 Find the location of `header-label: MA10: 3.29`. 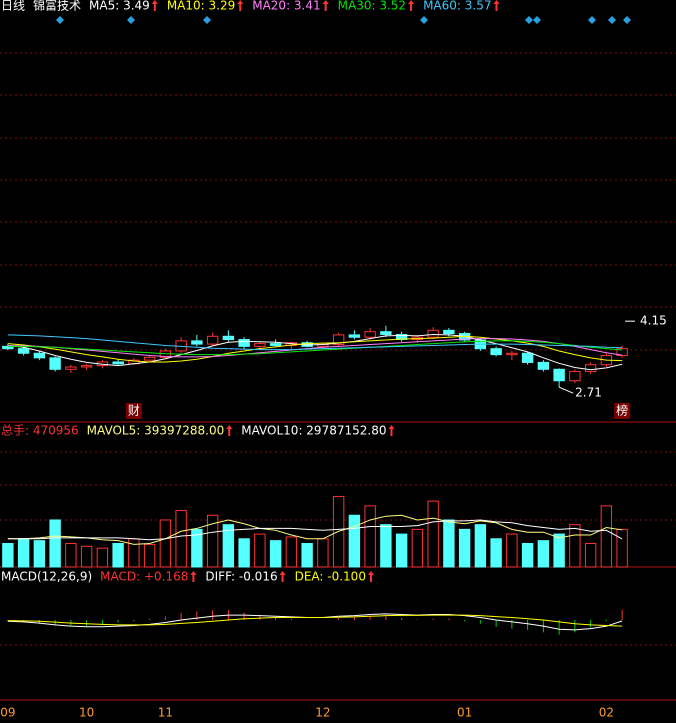

header-label: MA10: 3.29 is located at coordinates (201, 6).